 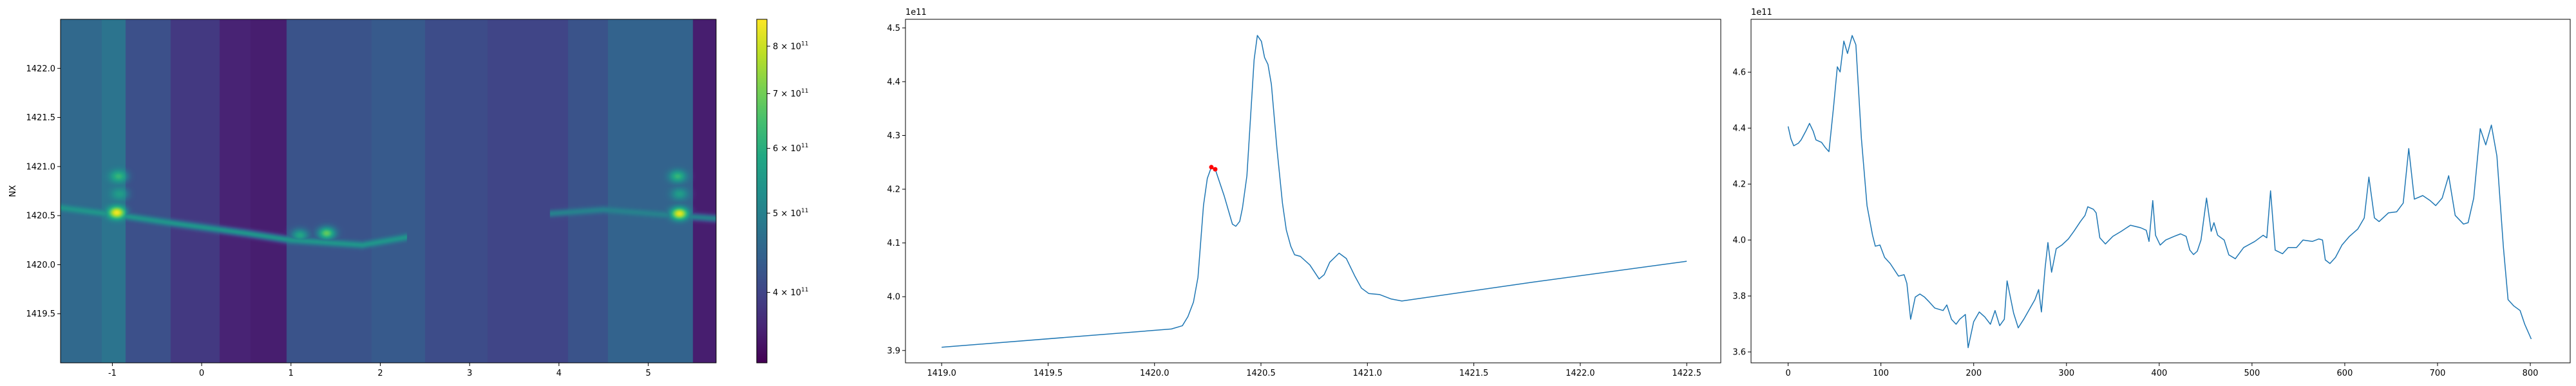 I want to click on y-tick-label: 3.8, so click(x=1739, y=297).